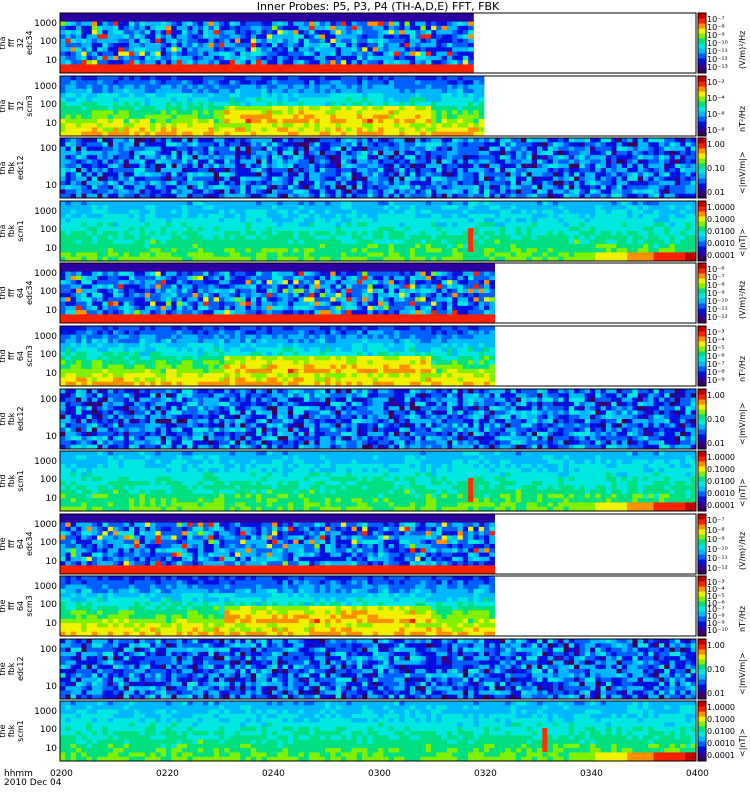  What do you see at coordinates (29, 356) in the screenshot?
I see `panel-y-label-part: scm3` at bounding box center [29, 356].